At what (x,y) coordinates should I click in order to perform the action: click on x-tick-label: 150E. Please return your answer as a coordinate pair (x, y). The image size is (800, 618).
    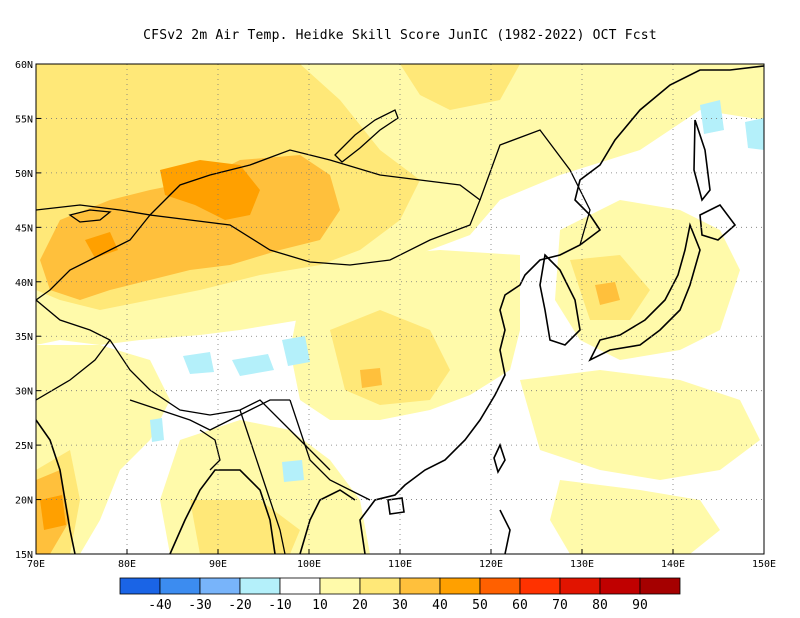
    Looking at the image, I should click on (764, 564).